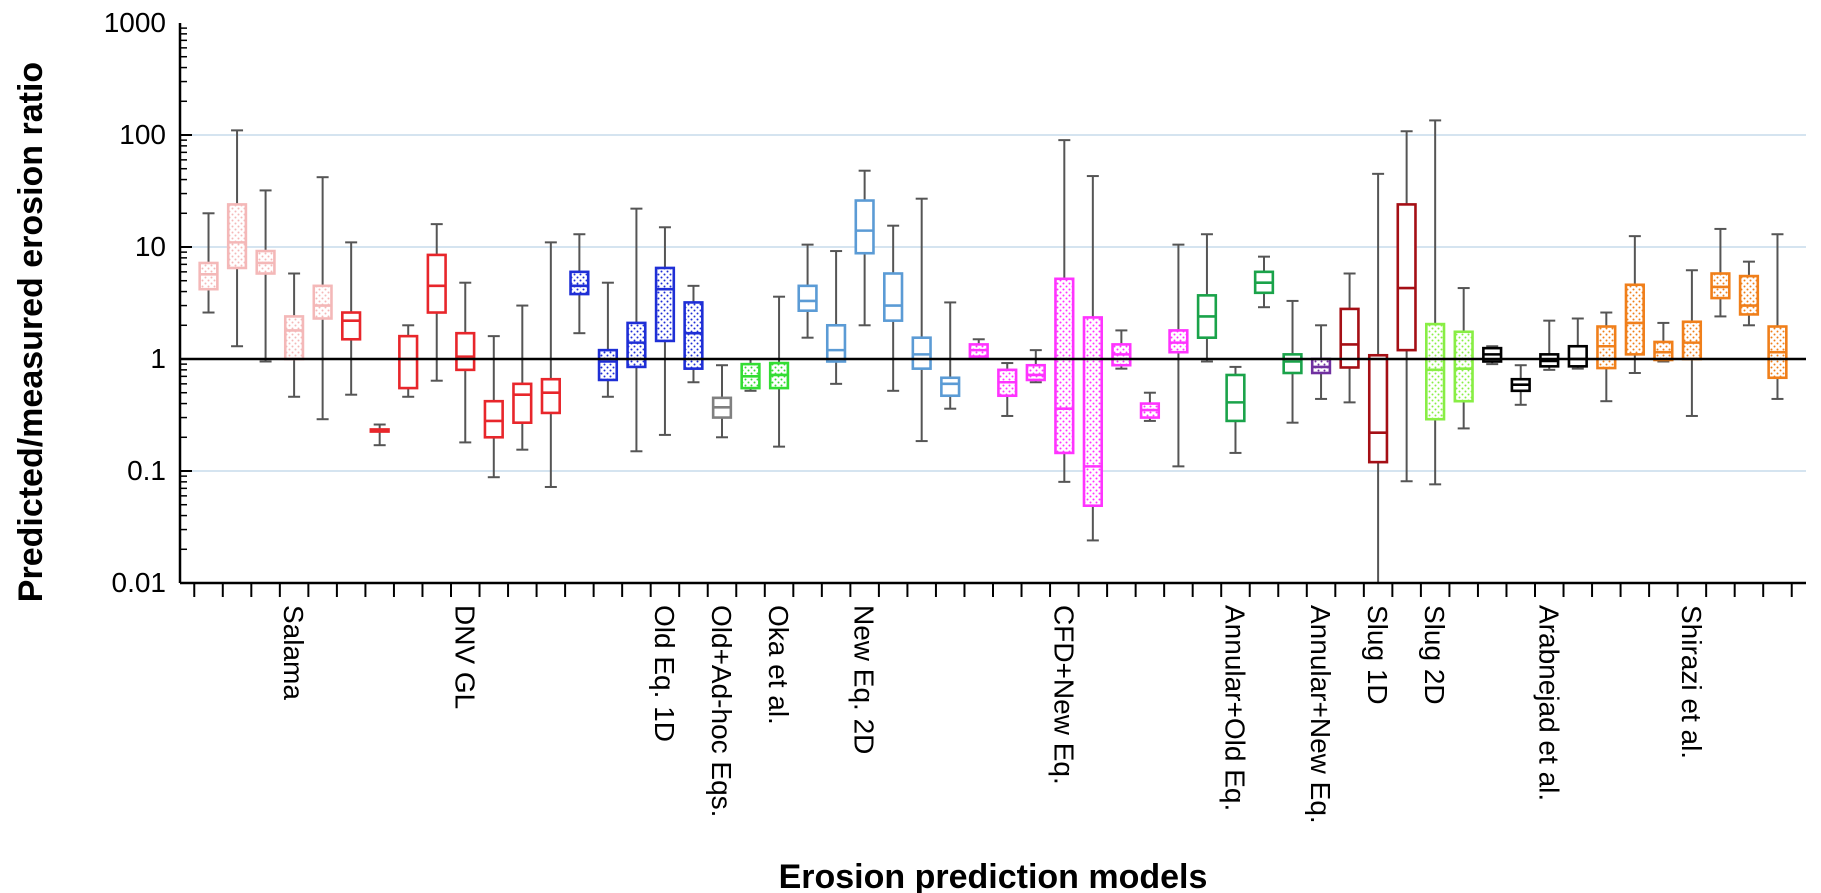  What do you see at coordinates (1691, 682) in the screenshot?
I see `category-label: Shirazi et al.` at bounding box center [1691, 682].